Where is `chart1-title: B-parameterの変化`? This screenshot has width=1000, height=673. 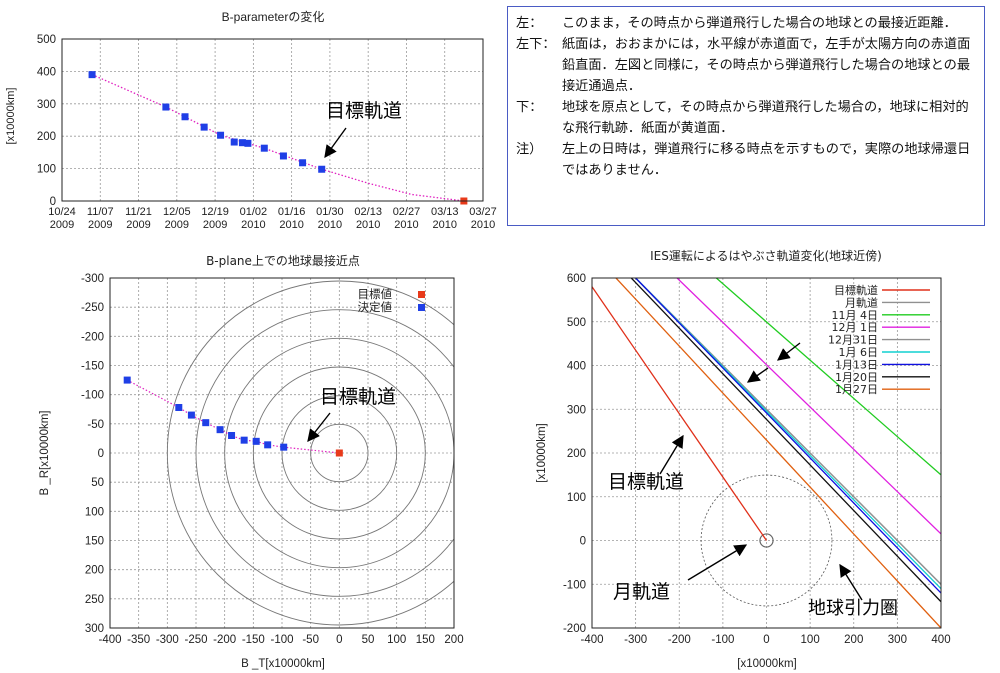
chart1-title: B-parameterの変化 is located at coordinates (273, 16).